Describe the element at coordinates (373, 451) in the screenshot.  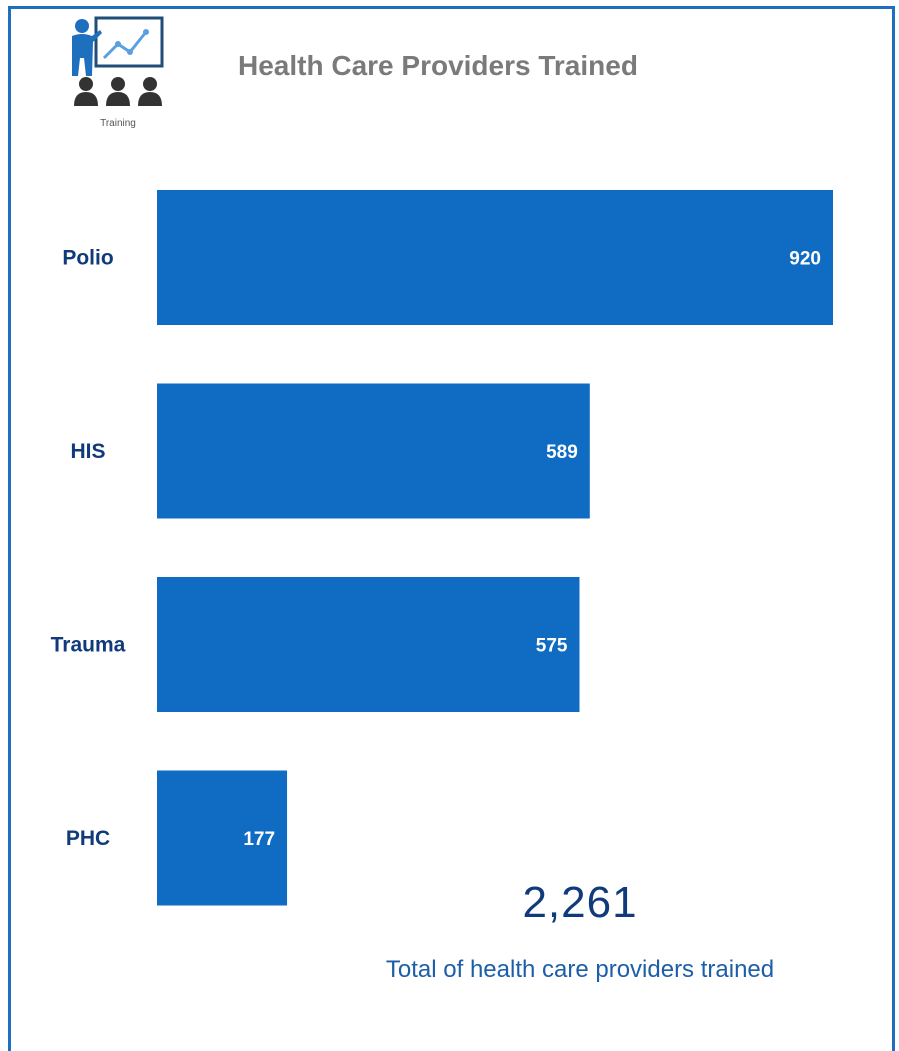
I see `bar-his` at that location.